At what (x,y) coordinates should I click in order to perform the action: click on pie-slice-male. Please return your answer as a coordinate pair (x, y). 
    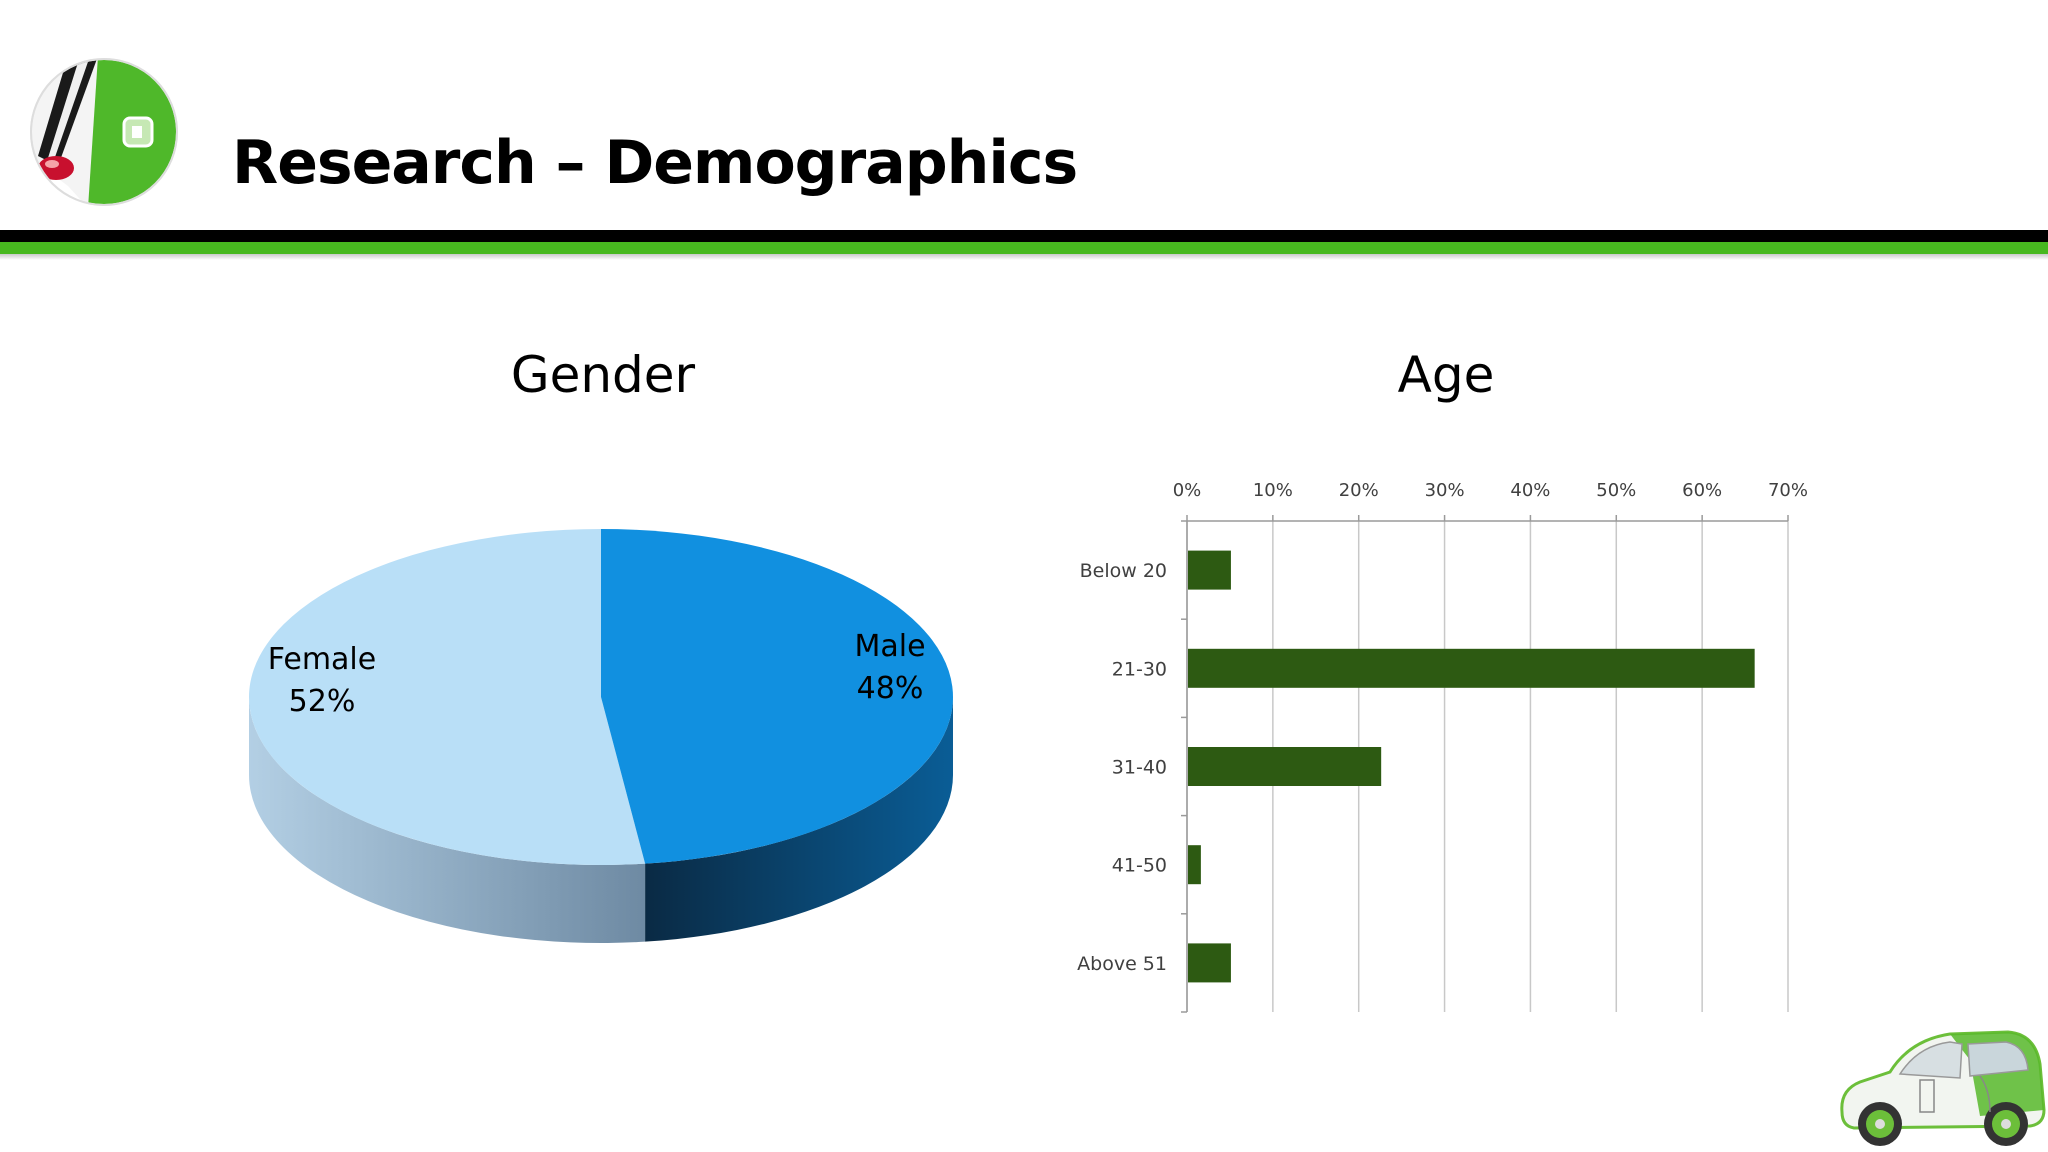
    Looking at the image, I should click on (777, 696).